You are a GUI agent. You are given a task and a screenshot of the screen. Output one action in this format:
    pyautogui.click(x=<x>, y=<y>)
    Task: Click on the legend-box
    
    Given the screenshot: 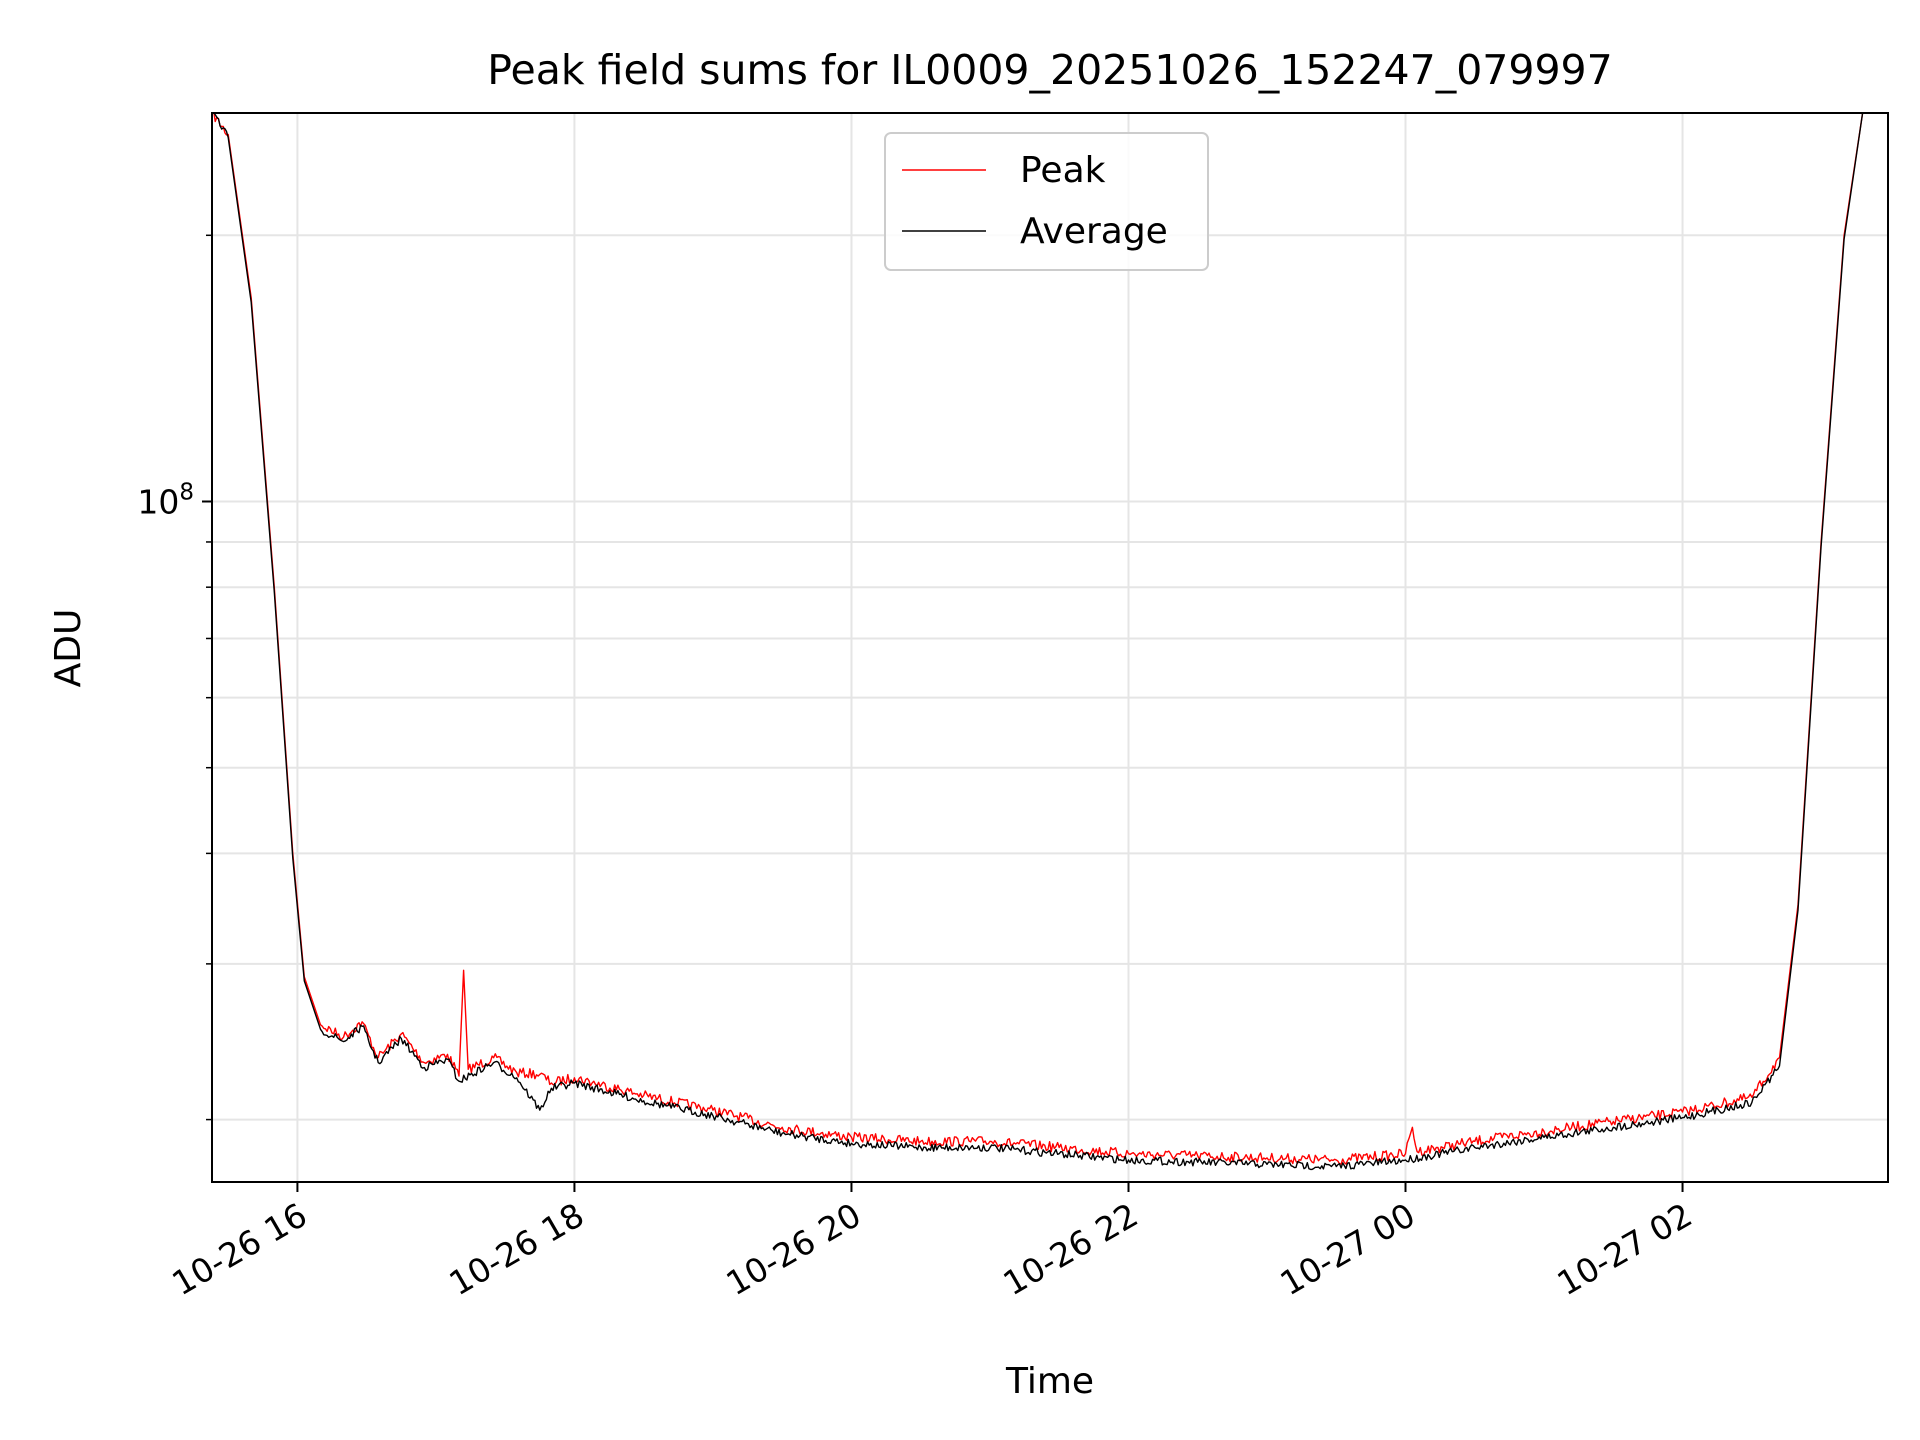 What is the action you would take?
    pyautogui.click(x=1046, y=201)
    